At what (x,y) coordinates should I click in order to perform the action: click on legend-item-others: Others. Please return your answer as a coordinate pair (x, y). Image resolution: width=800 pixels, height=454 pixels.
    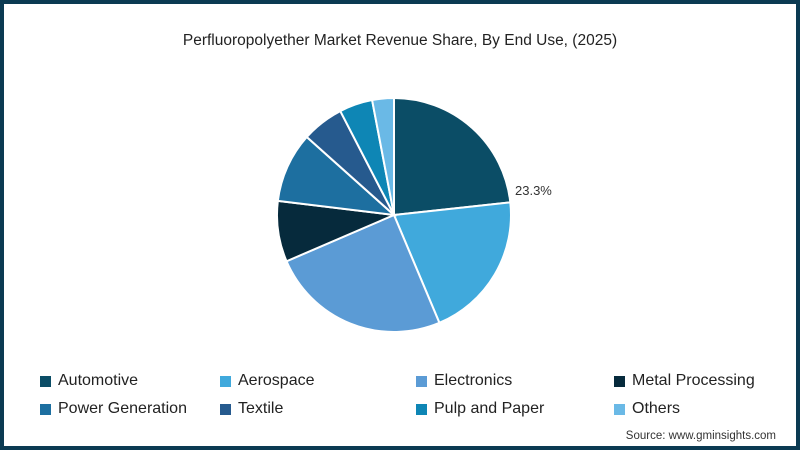
    Looking at the image, I should click on (699, 409).